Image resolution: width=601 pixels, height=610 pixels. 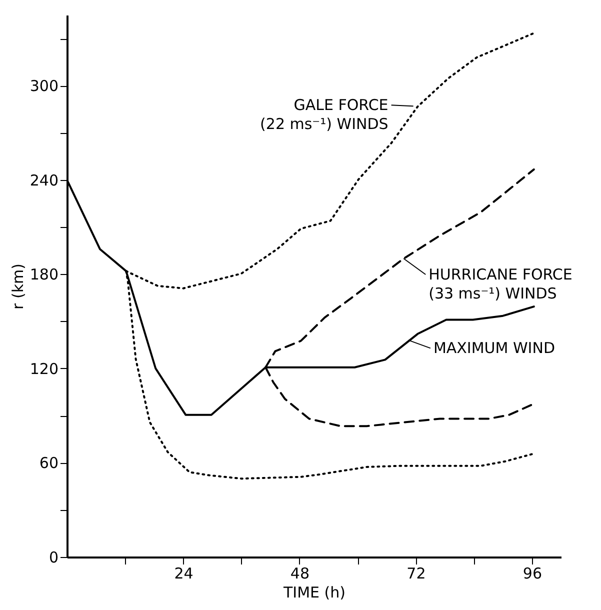 I want to click on x-tick-label: 72, so click(x=416, y=573).